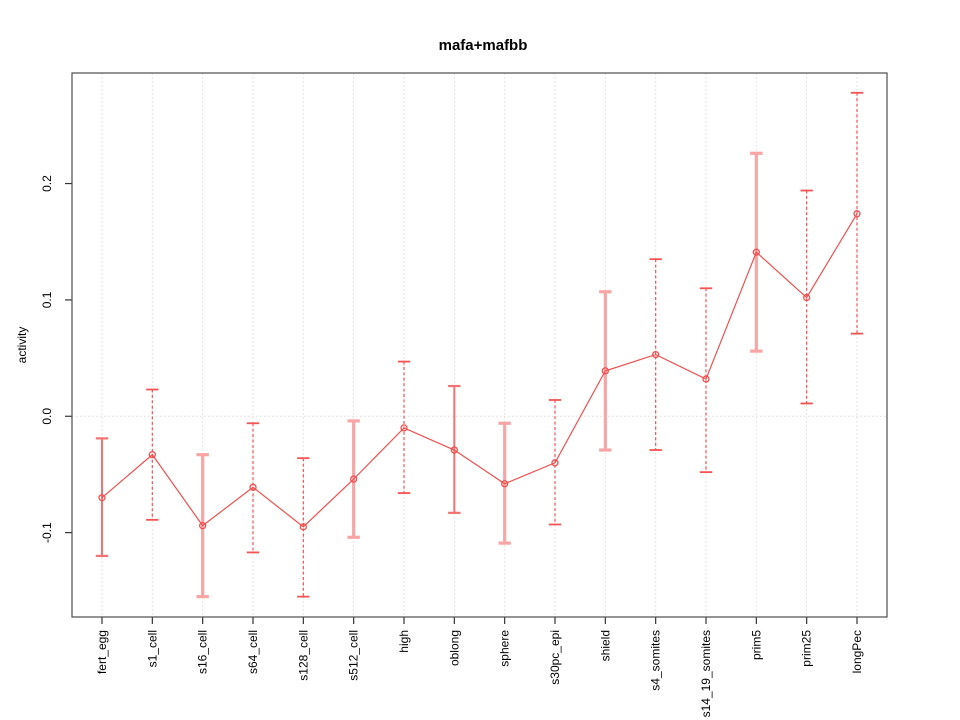 This screenshot has height=720, width=960. What do you see at coordinates (47, 416) in the screenshot?
I see `y-tick-label: 0.0` at bounding box center [47, 416].